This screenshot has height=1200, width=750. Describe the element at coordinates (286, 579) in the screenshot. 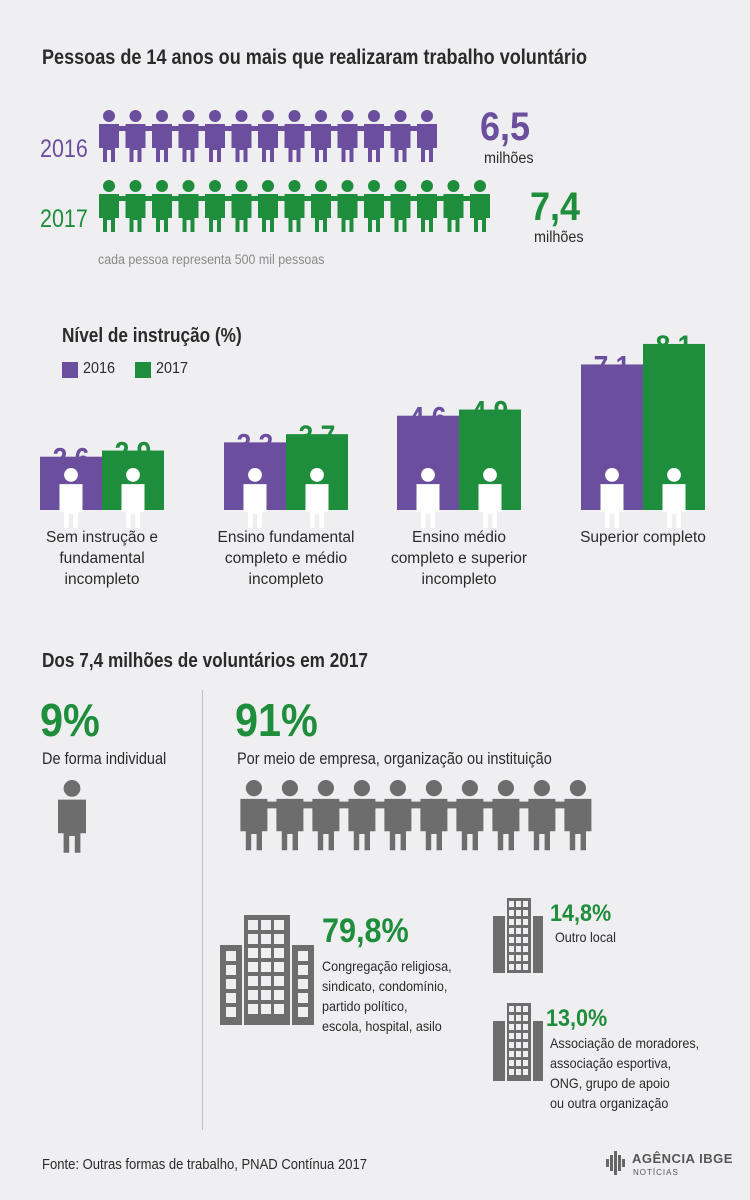

I see `category-label-1: incompleto` at that location.